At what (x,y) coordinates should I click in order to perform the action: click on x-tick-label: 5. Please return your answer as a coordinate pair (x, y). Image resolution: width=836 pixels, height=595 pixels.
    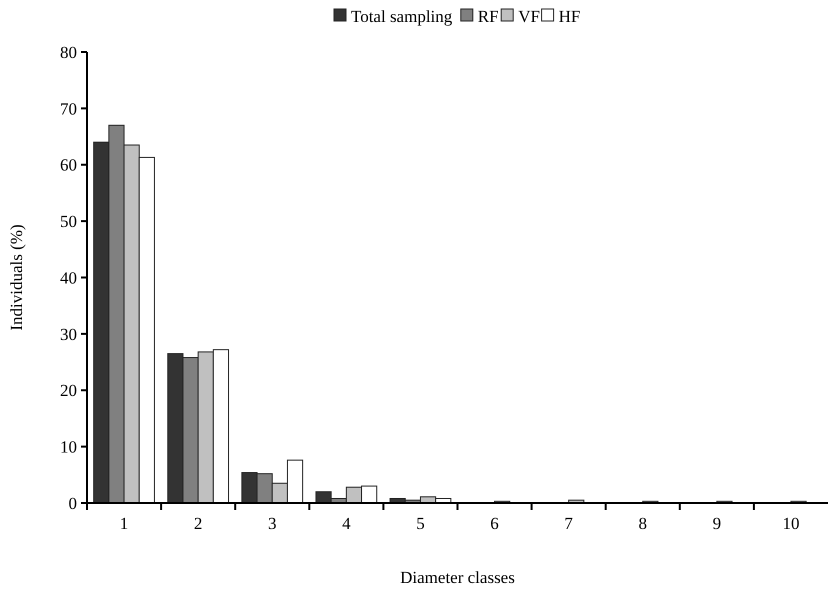
    Looking at the image, I should click on (420, 523).